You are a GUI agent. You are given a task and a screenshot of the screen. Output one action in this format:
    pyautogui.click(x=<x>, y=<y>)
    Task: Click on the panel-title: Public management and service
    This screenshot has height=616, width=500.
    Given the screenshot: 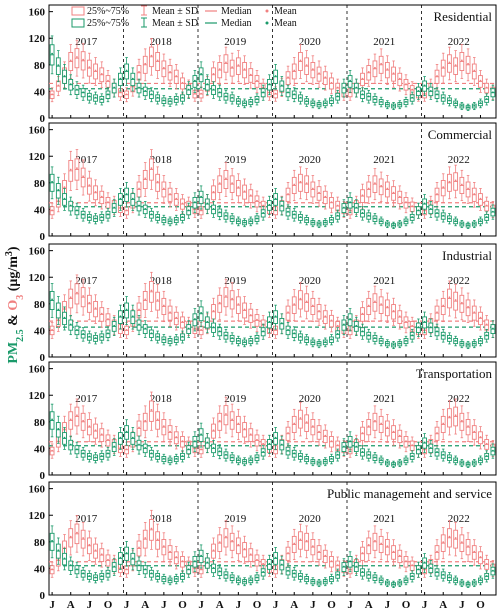 What is the action you would take?
    pyautogui.click(x=409, y=493)
    